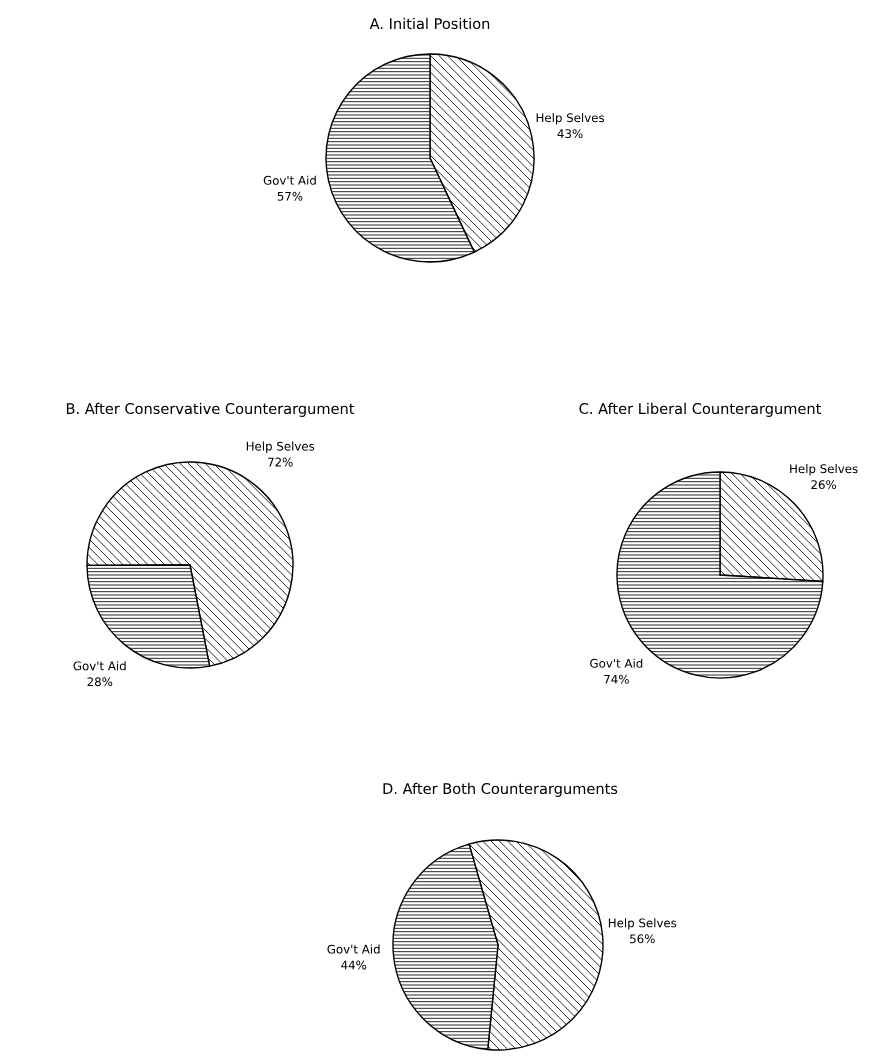 This screenshot has width=894, height=1062. Describe the element at coordinates (429, 23) in the screenshot. I see `chart-title: A. Initial Position` at that location.